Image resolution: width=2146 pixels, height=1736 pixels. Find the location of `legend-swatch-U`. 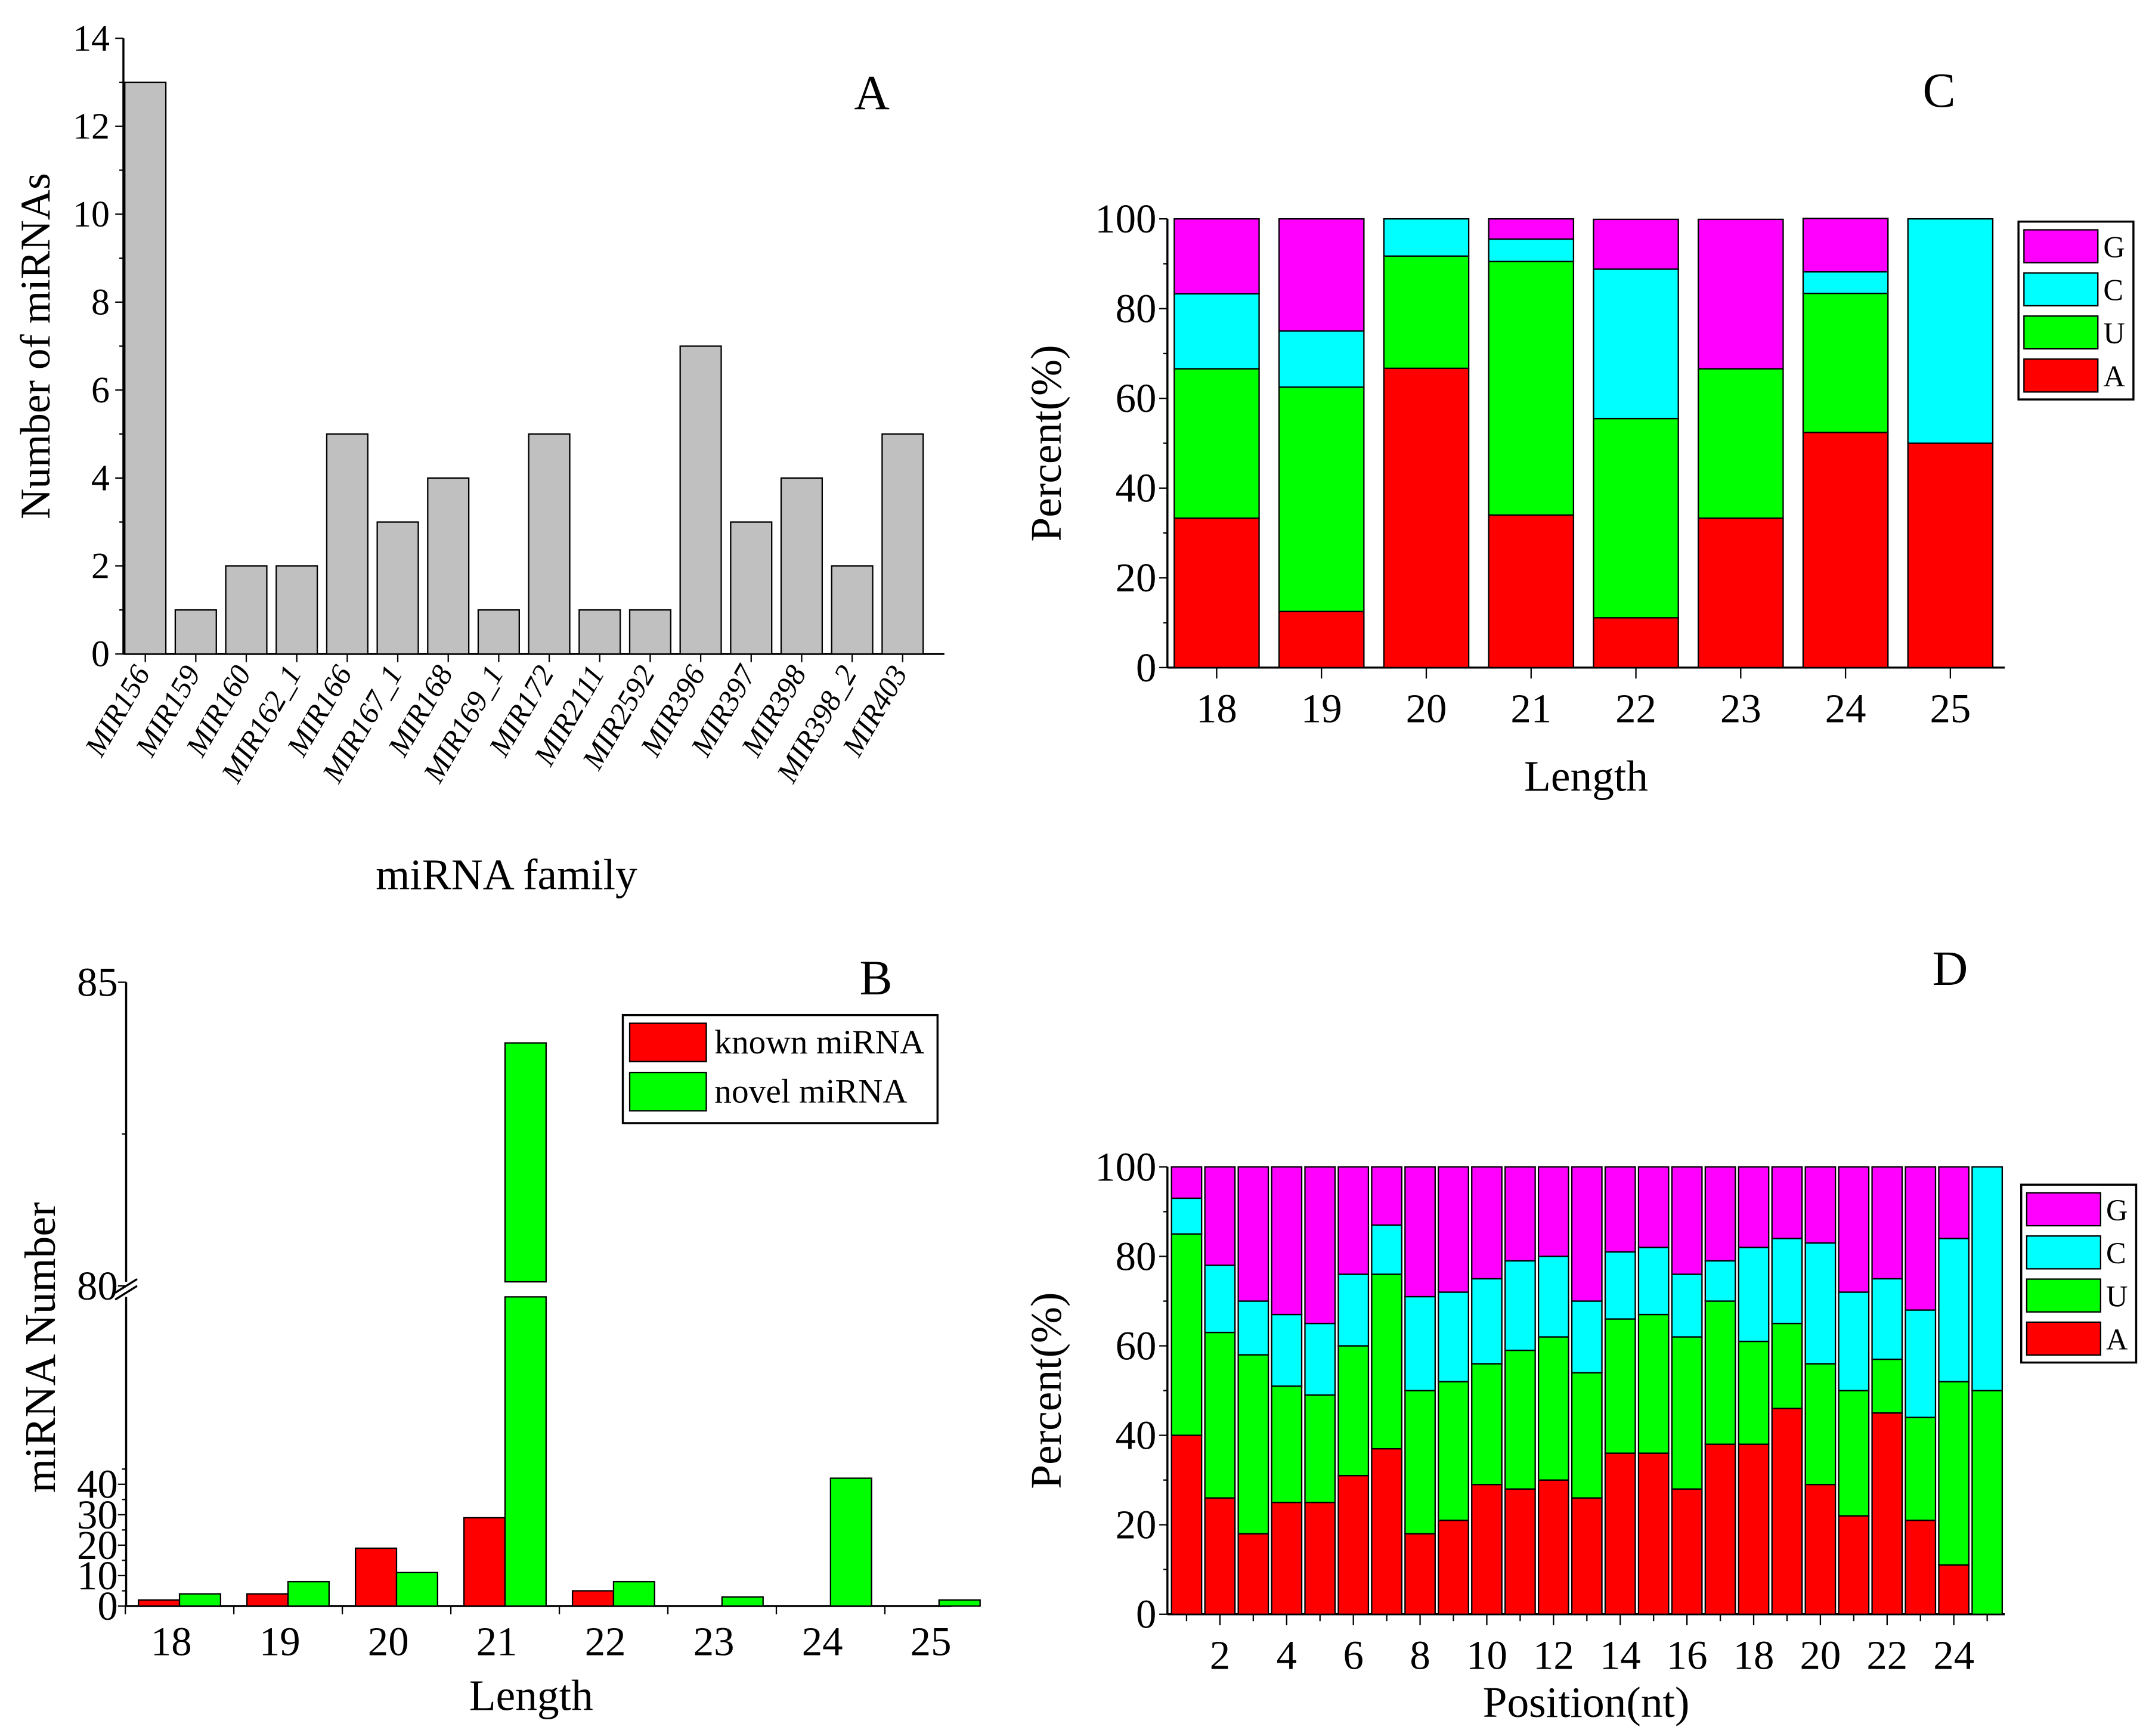

legend-swatch-U is located at coordinates (2063, 1295).